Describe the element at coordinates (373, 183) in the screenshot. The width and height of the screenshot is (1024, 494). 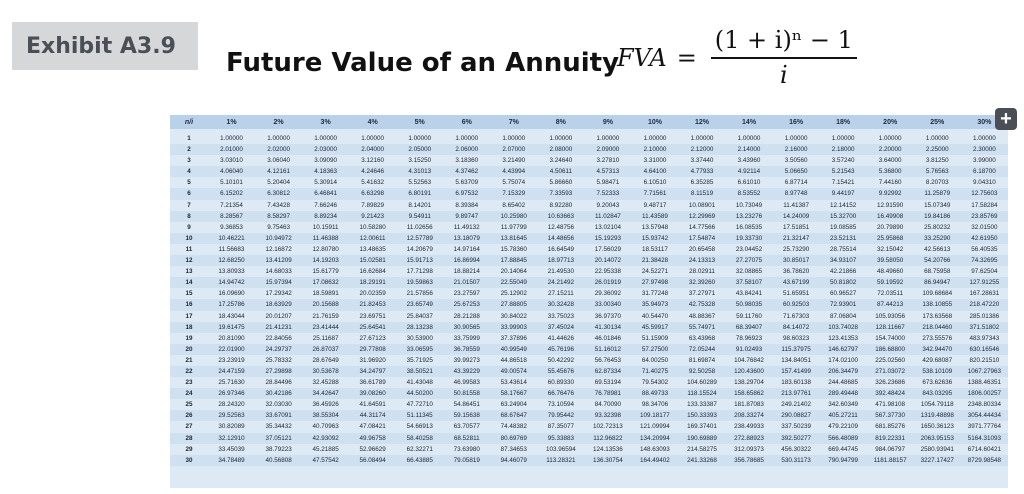
I see `value-cell: 5.41632` at that location.